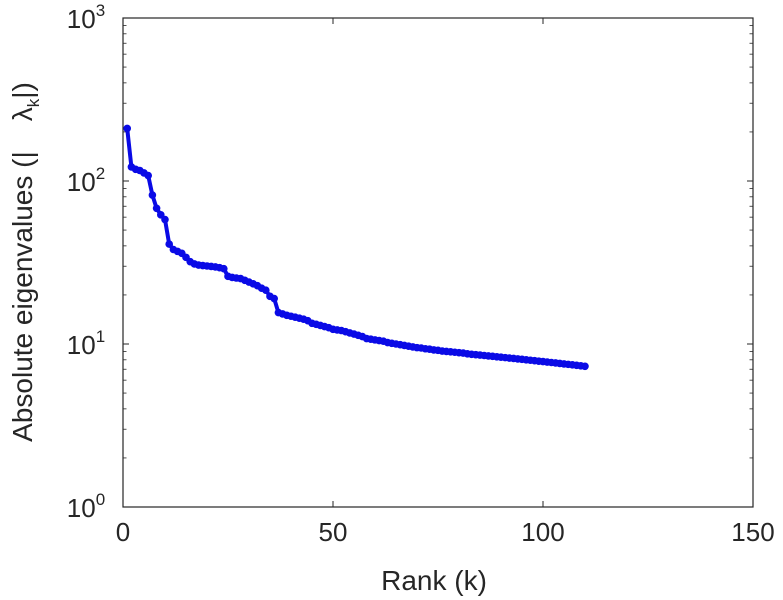 The image size is (783, 600). Describe the element at coordinates (33, 102) in the screenshot. I see `y-axis-label-subscript: k` at that location.